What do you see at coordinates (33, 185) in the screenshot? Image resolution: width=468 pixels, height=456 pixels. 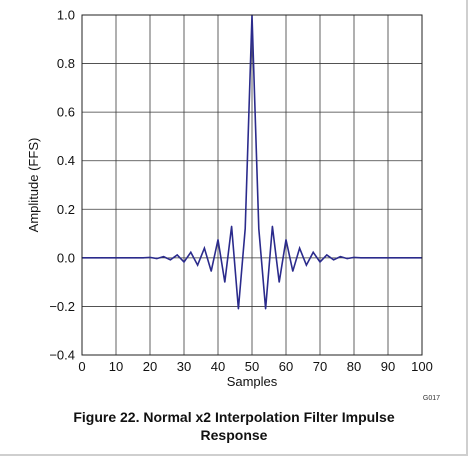 I see `y-axis-title: Amplitude (FFS)` at bounding box center [33, 185].